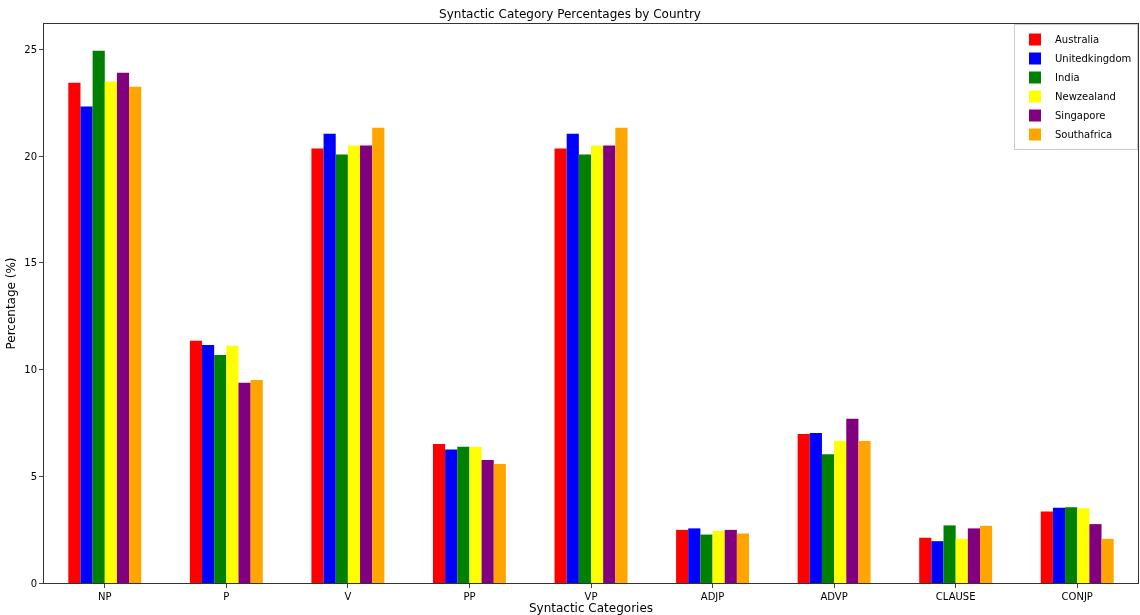 The image size is (1140, 615). What do you see at coordinates (1080, 116) in the screenshot?
I see `legend-label: Singapore` at bounding box center [1080, 116].